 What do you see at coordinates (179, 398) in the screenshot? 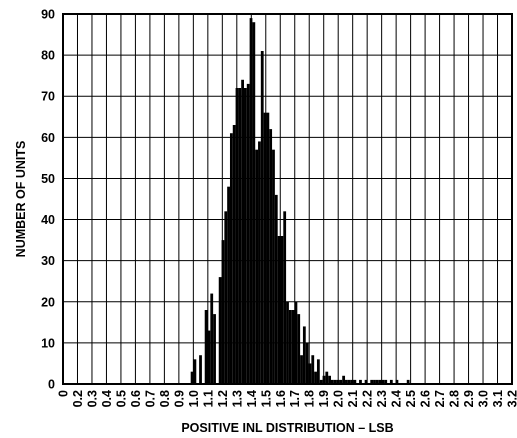
I see `x-tick-label: 0.9` at bounding box center [179, 398].